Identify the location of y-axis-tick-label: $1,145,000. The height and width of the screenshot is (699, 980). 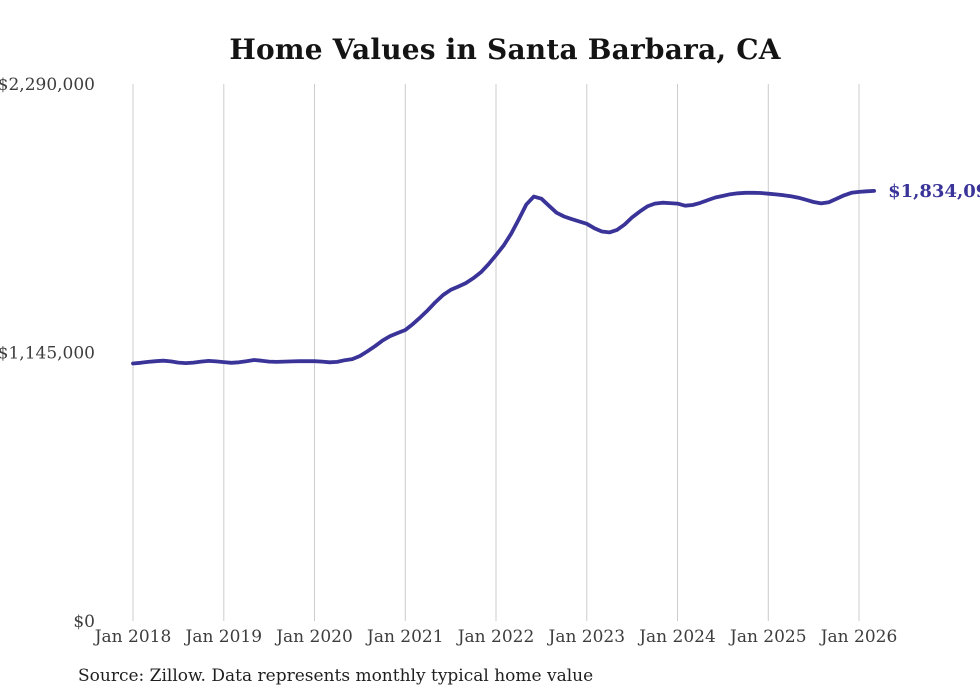
(47, 354).